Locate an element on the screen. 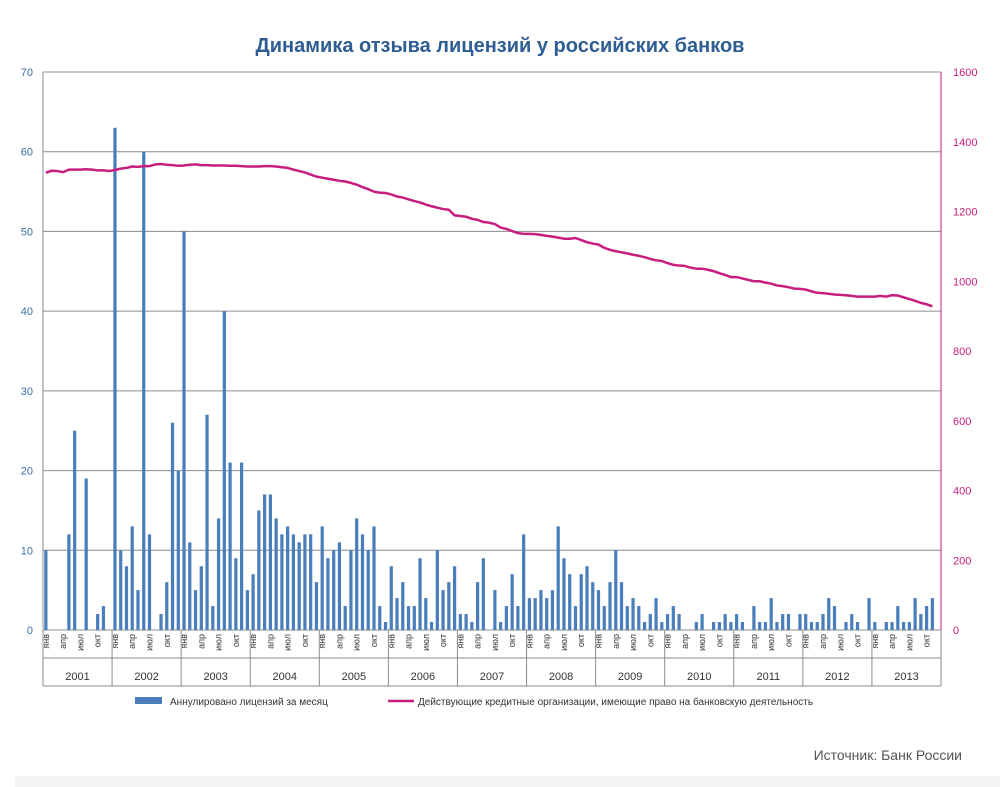  y-left-tick-label: 70 is located at coordinates (27, 73).